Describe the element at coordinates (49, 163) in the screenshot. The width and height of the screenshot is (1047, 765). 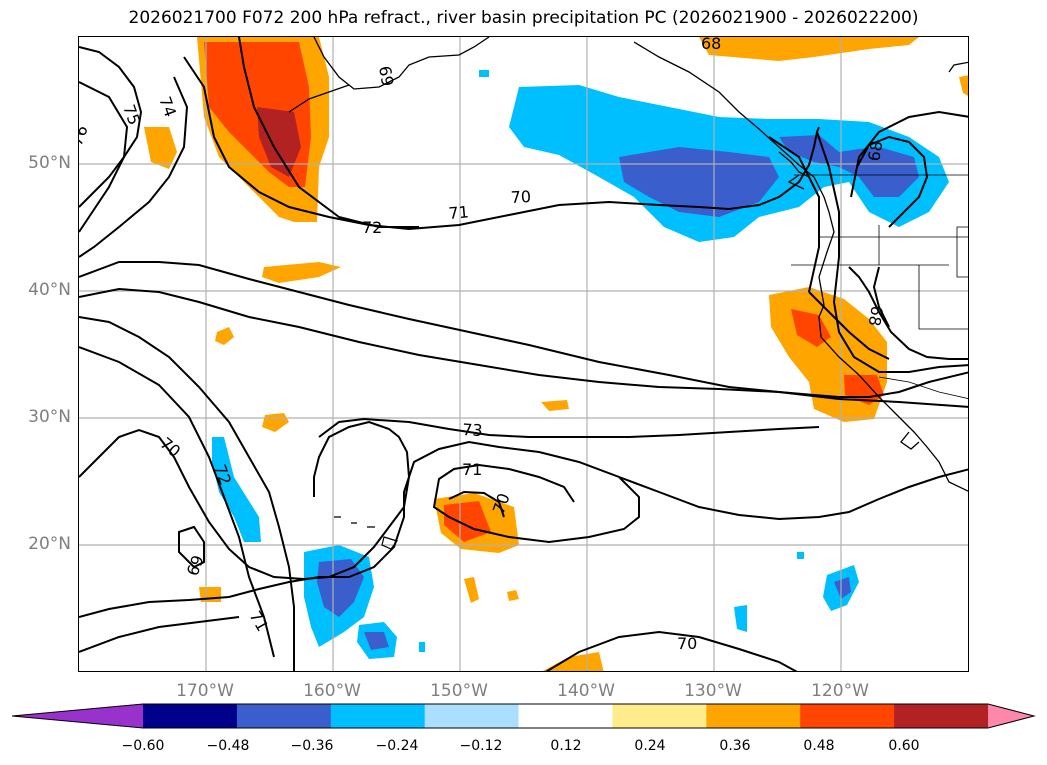
I see `lat-label-50n: 50°N` at that location.